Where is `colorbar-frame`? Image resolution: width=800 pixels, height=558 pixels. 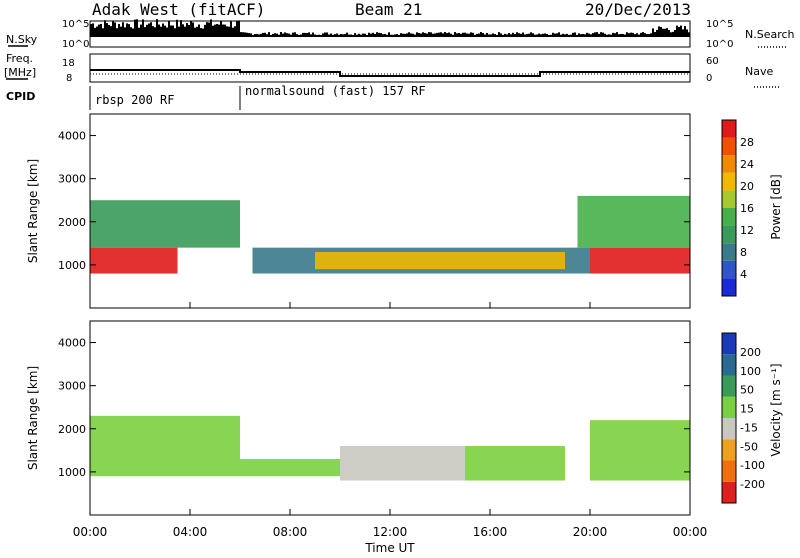
colorbar-frame is located at coordinates (729, 208).